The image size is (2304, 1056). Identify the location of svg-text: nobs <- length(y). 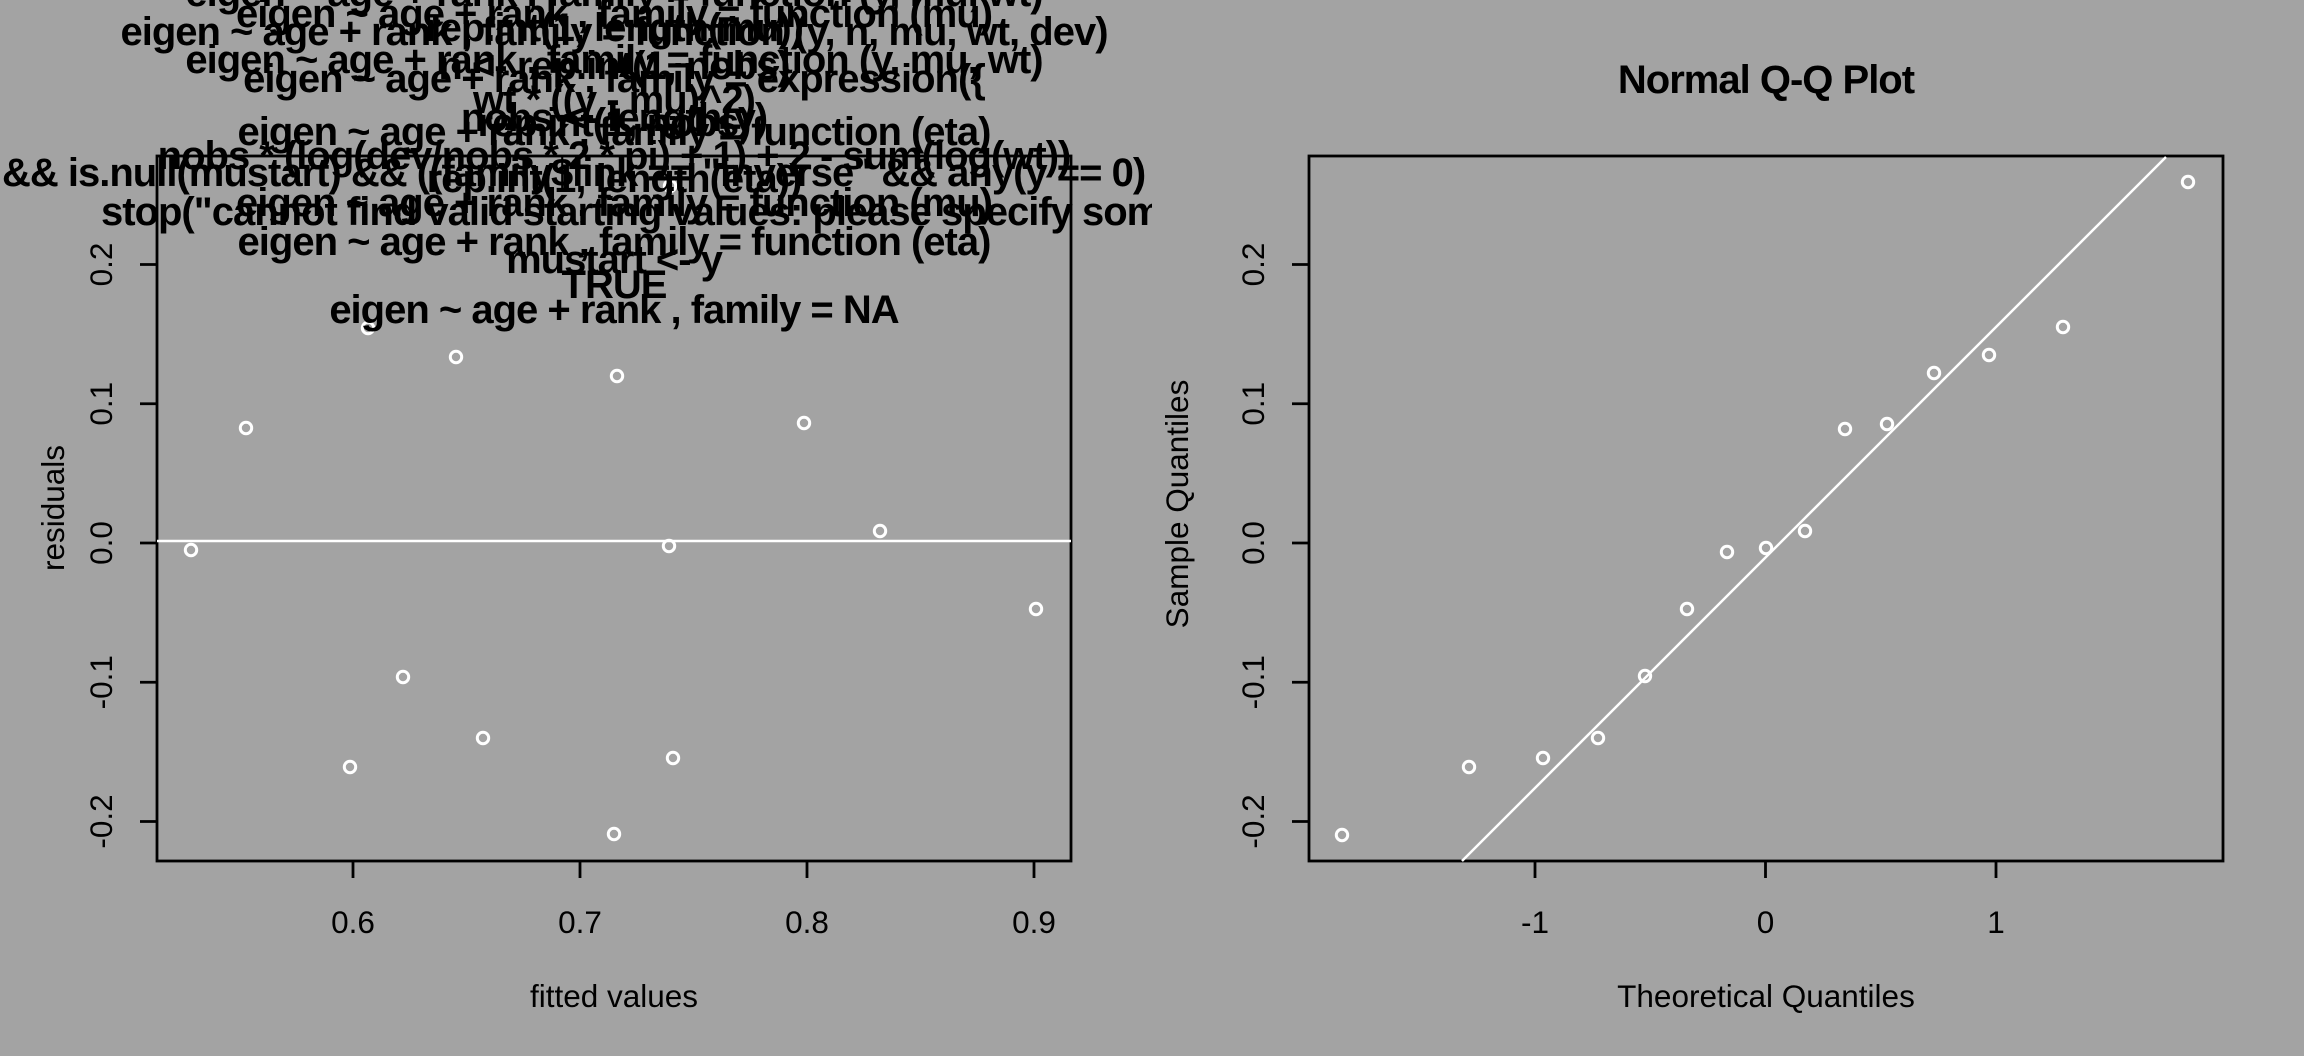
(614, 118).